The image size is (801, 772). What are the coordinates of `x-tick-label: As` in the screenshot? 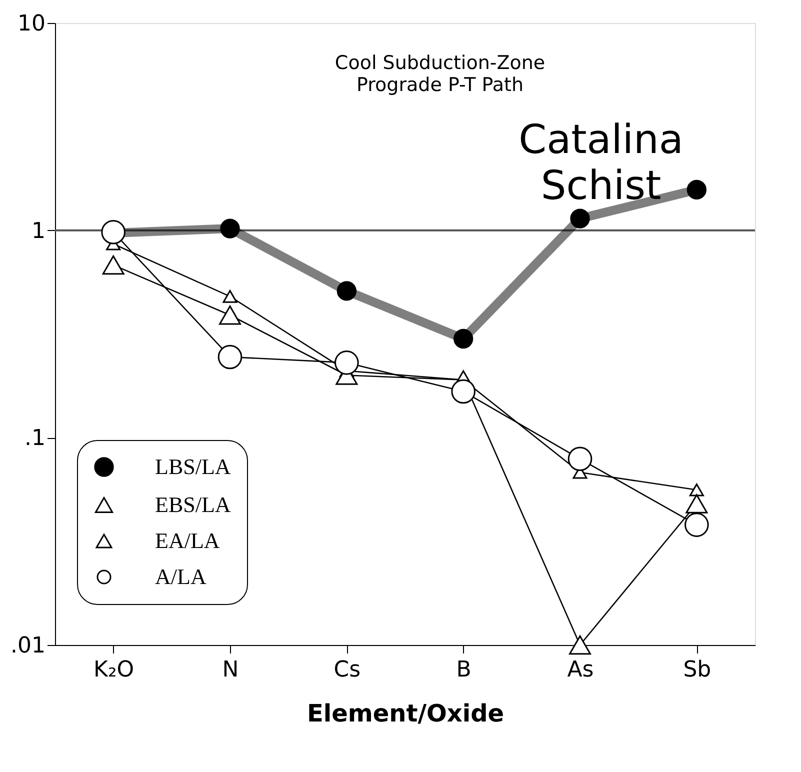 It's located at (580, 670).